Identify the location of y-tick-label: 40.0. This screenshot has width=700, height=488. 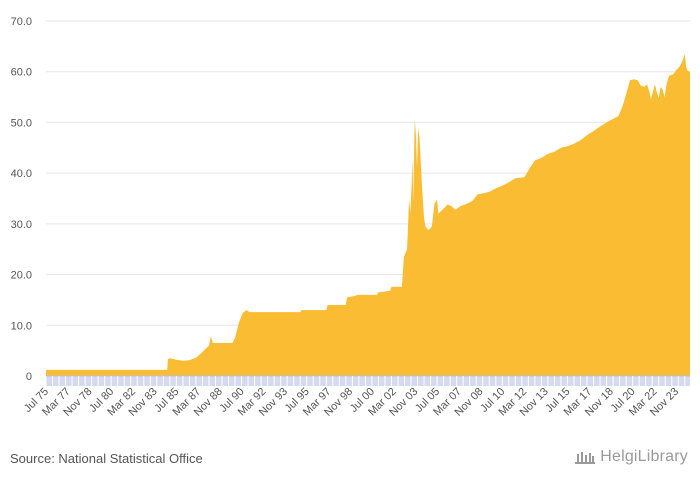
(21, 174).